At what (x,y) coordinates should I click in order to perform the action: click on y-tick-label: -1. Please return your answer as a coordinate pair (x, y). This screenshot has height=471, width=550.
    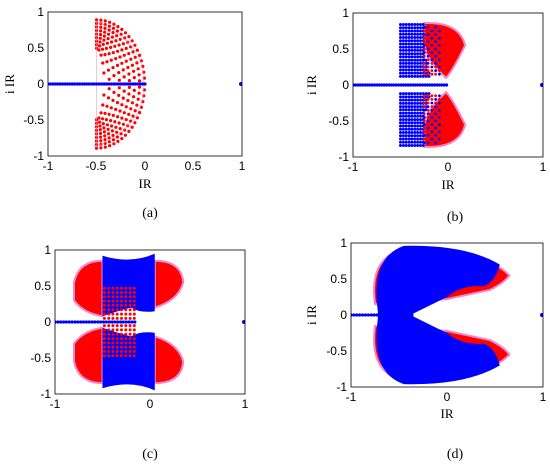
    Looking at the image, I should click on (38, 156).